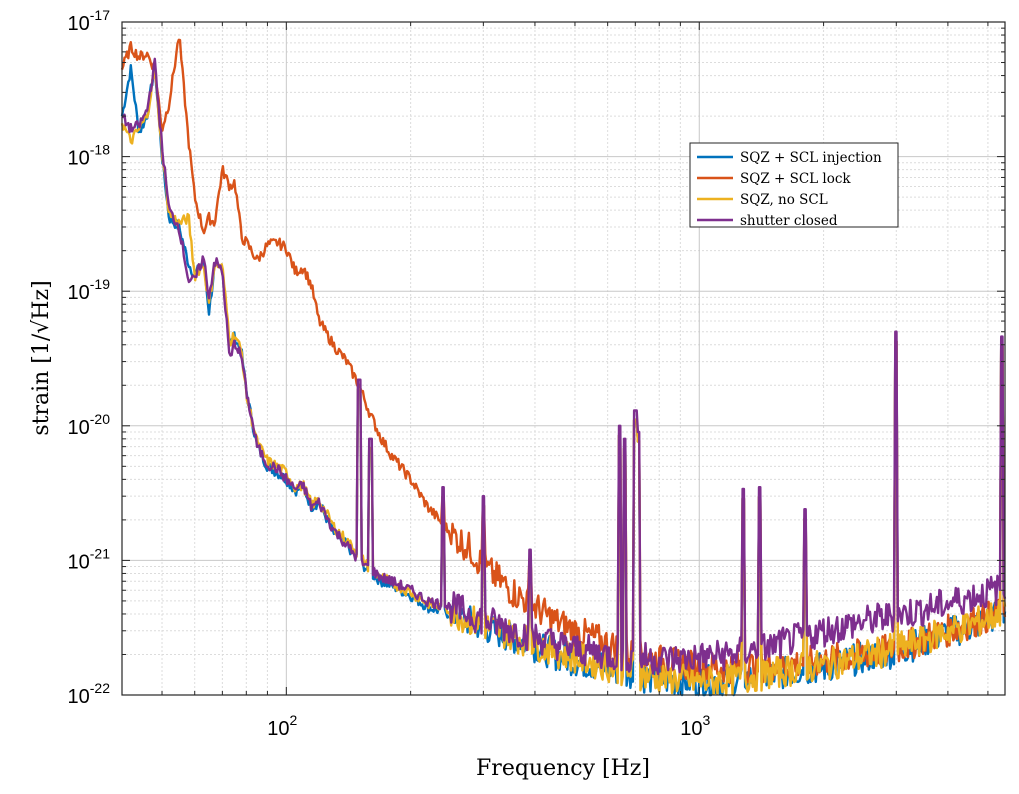 This screenshot has width=1019, height=794. I want to click on legend-label: shutter closed, so click(789, 221).